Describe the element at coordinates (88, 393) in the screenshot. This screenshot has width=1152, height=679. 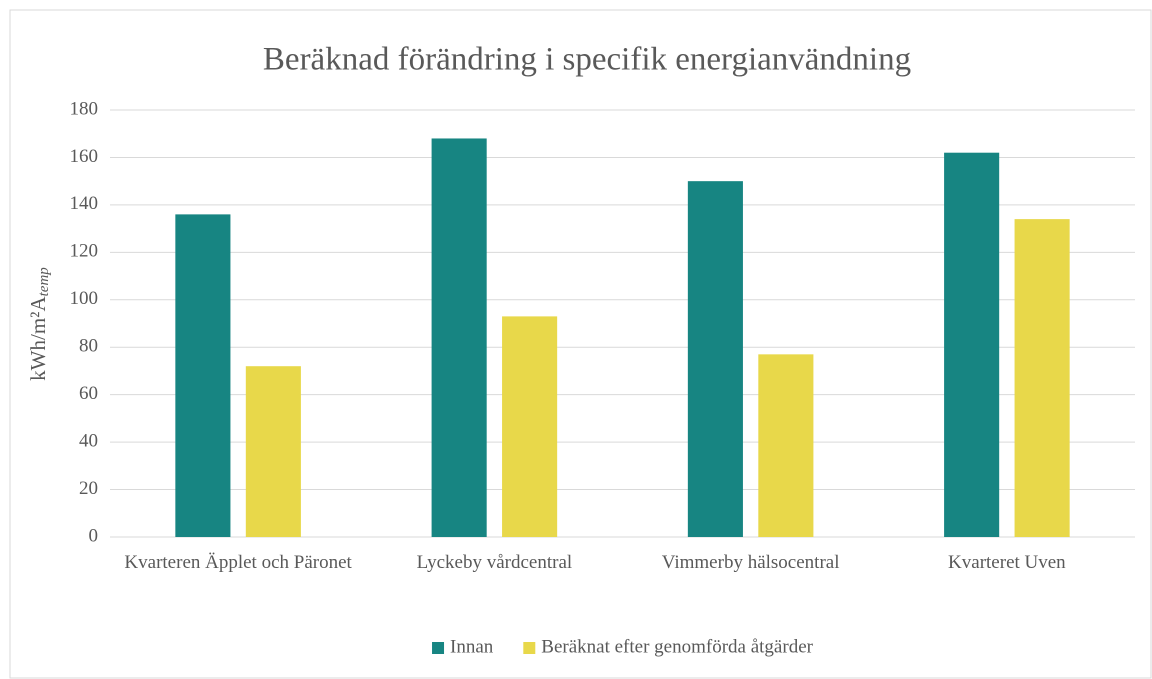
I see `y-tick-label: 60` at that location.